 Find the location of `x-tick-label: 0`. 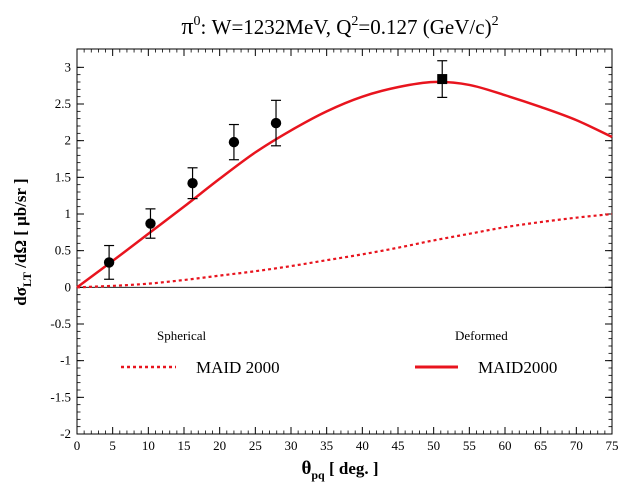

x-tick-label: 0 is located at coordinates (77, 445).